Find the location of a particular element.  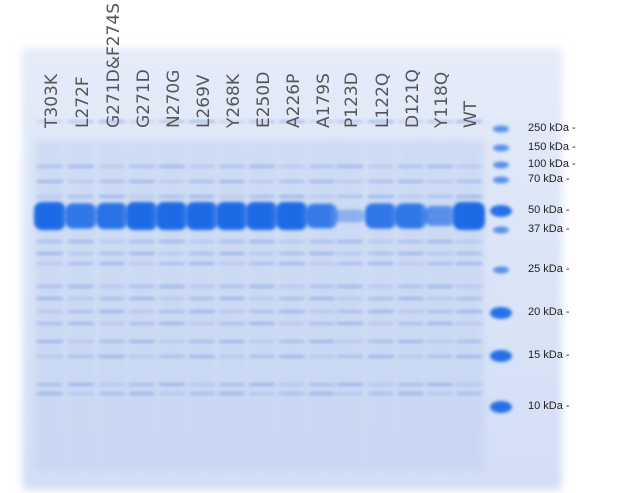

lane-label: Y268K is located at coordinates (234, 101).